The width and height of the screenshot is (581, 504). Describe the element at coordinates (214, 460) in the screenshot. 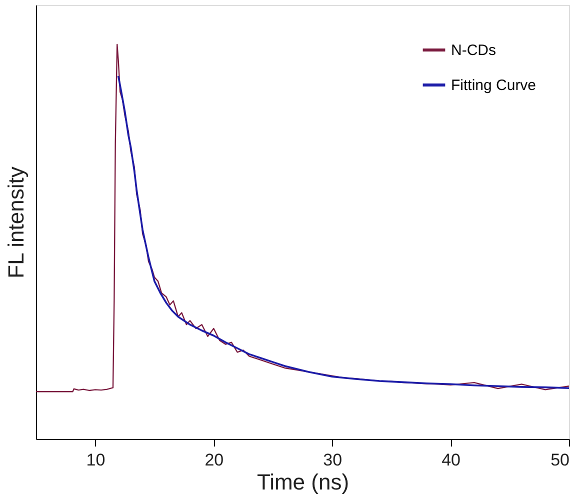

I see `x-tick-label: 20` at that location.